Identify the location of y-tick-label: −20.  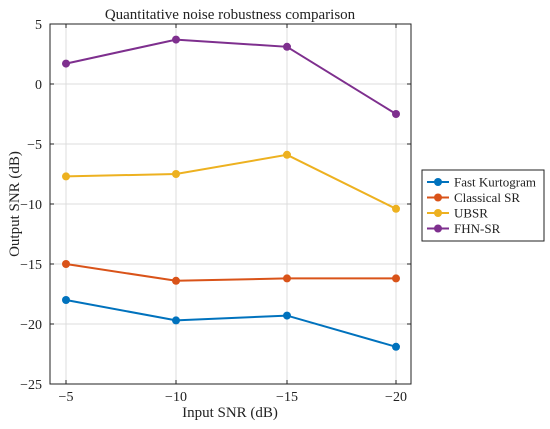
(31, 325).